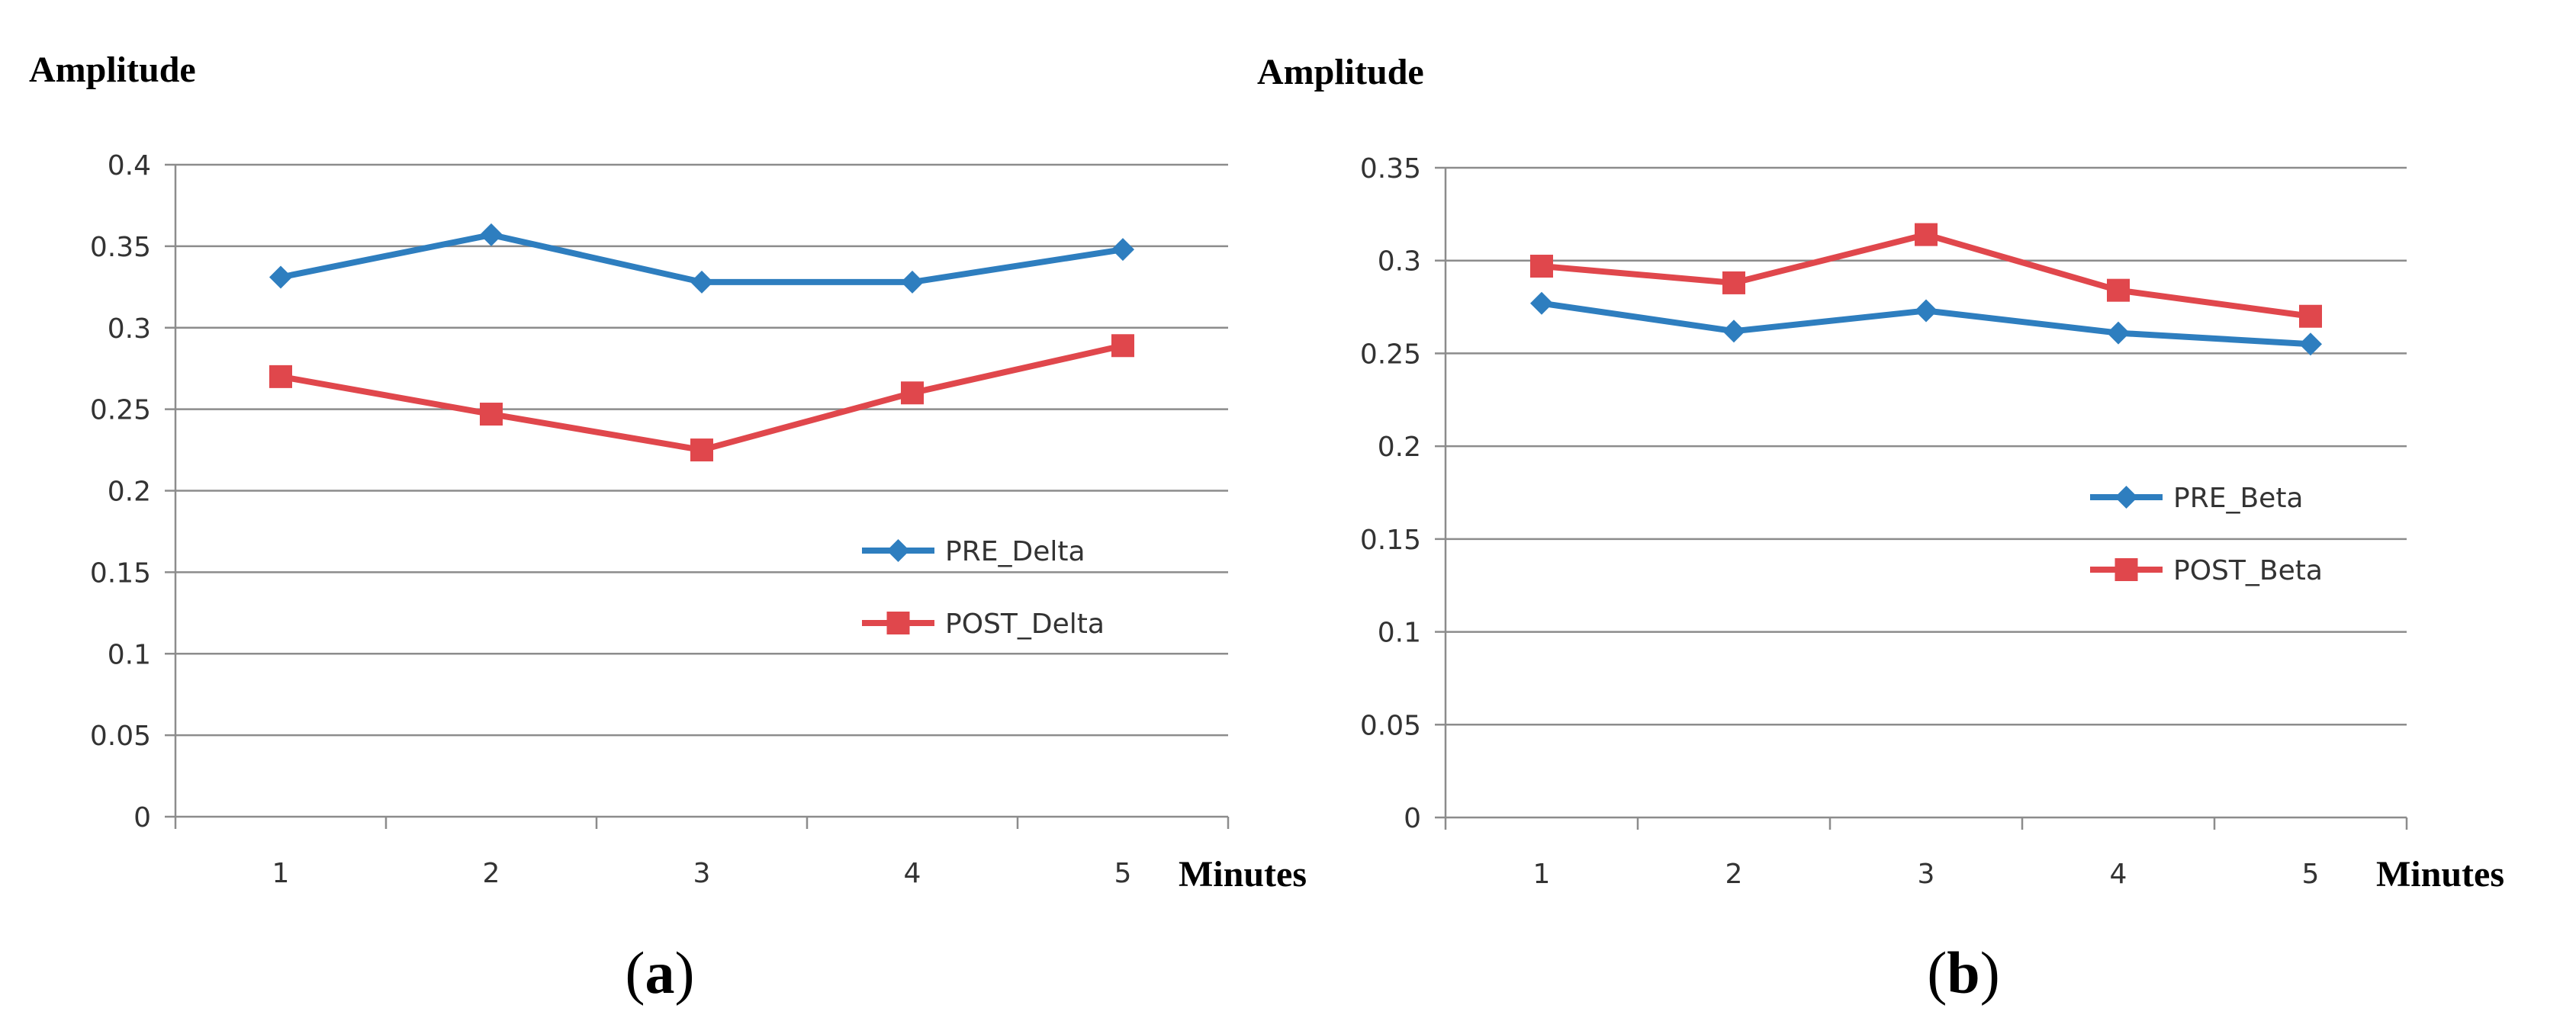 The image size is (2576, 1031). I want to click on legend-marker-PRE_Beta, so click(2126, 498).